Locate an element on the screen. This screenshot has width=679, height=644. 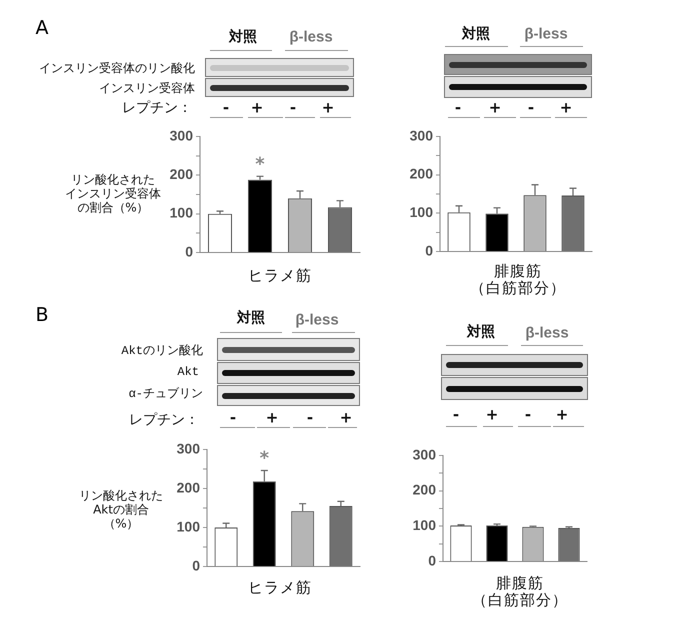
y-axis-title: リン酸化されたインスリン受容体の割合（%） is located at coordinates (113, 193).